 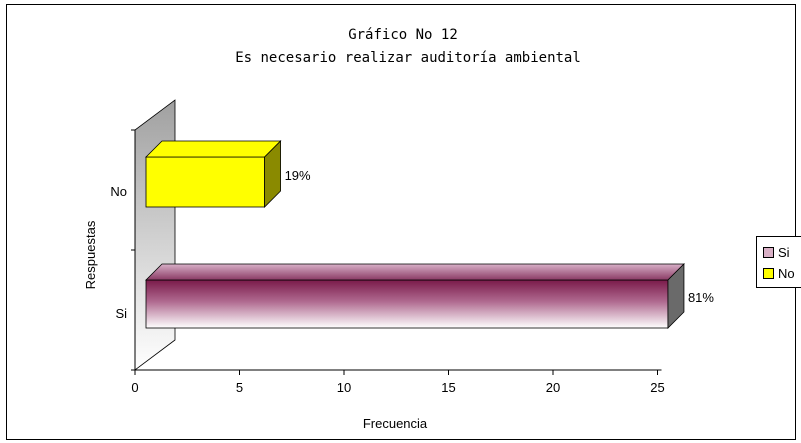 What do you see at coordinates (118, 191) in the screenshot?
I see `y-category-label: No` at bounding box center [118, 191].